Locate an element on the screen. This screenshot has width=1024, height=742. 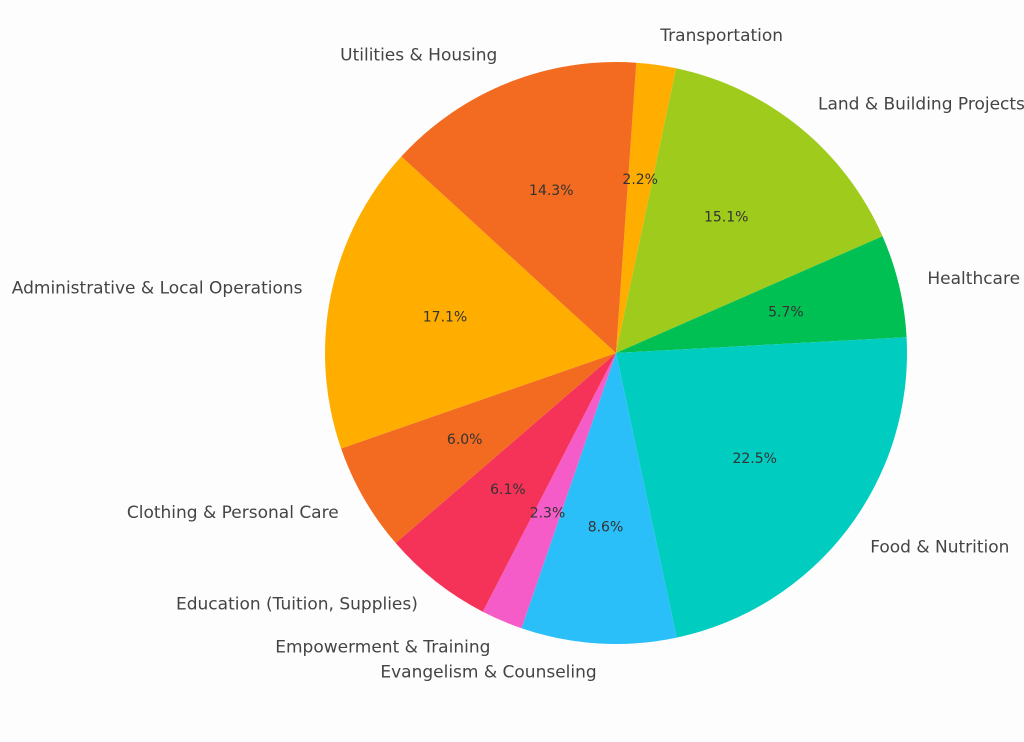
slice-category-label: Clothing & Personal Care is located at coordinates (233, 513).